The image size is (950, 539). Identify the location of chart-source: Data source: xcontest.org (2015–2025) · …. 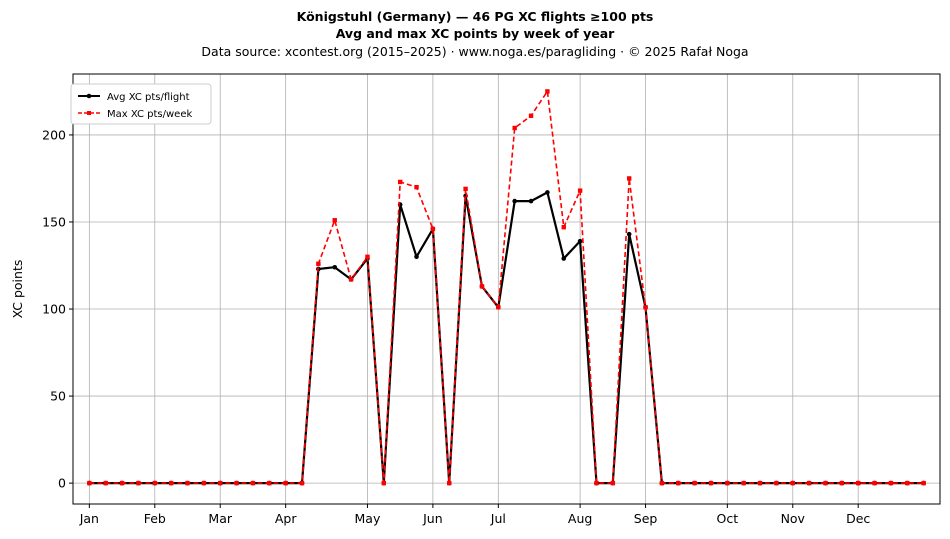
(474, 51).